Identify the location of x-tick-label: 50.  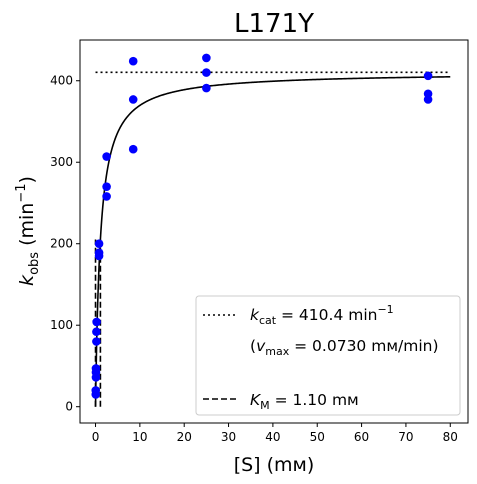
(317, 437).